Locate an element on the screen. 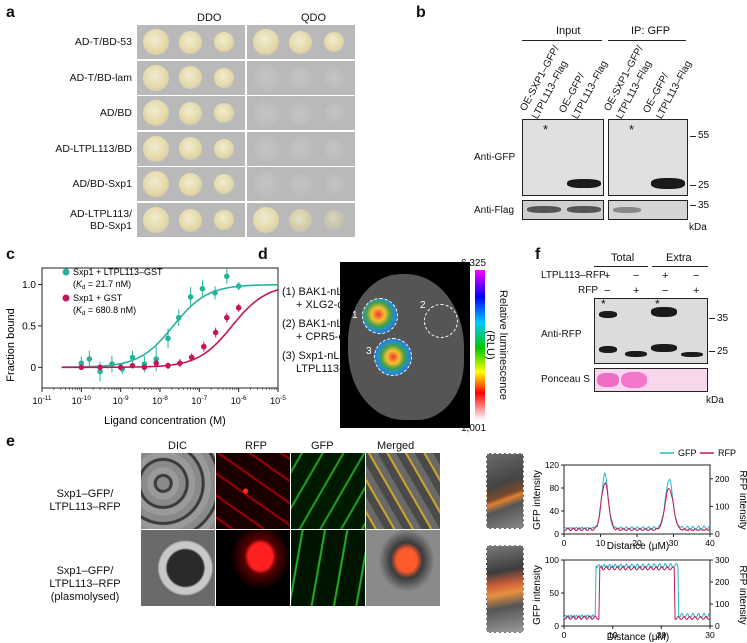  luminescence-image: 1 2 3 is located at coordinates (405, 345).